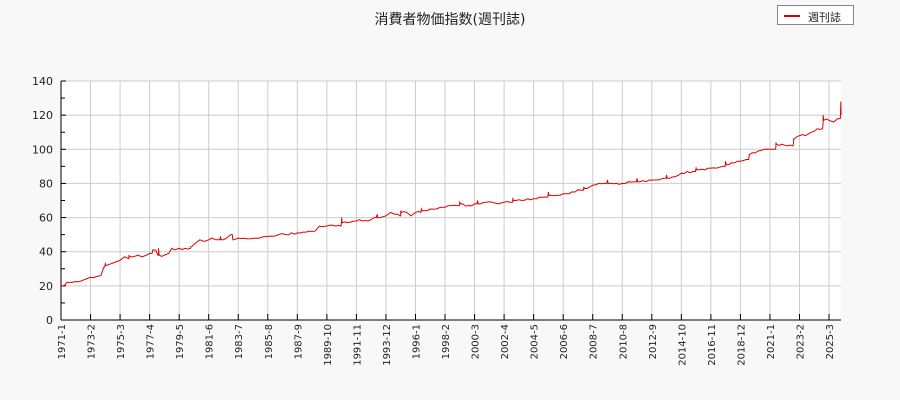 The height and width of the screenshot is (400, 900). I want to click on x-tick-label: 1998-2, so click(446, 341).